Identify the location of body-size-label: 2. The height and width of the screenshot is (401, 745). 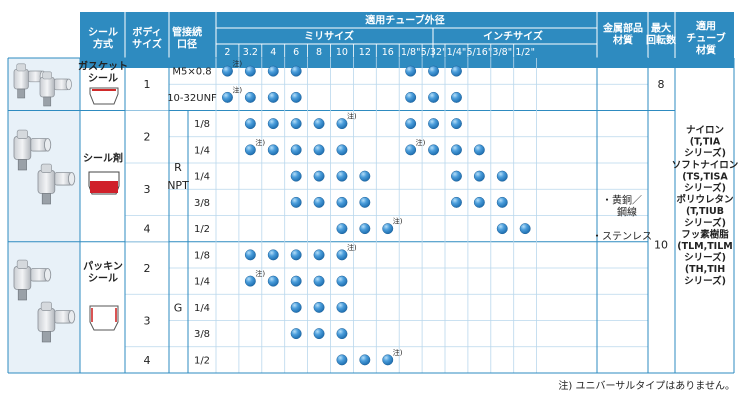
(147, 268).